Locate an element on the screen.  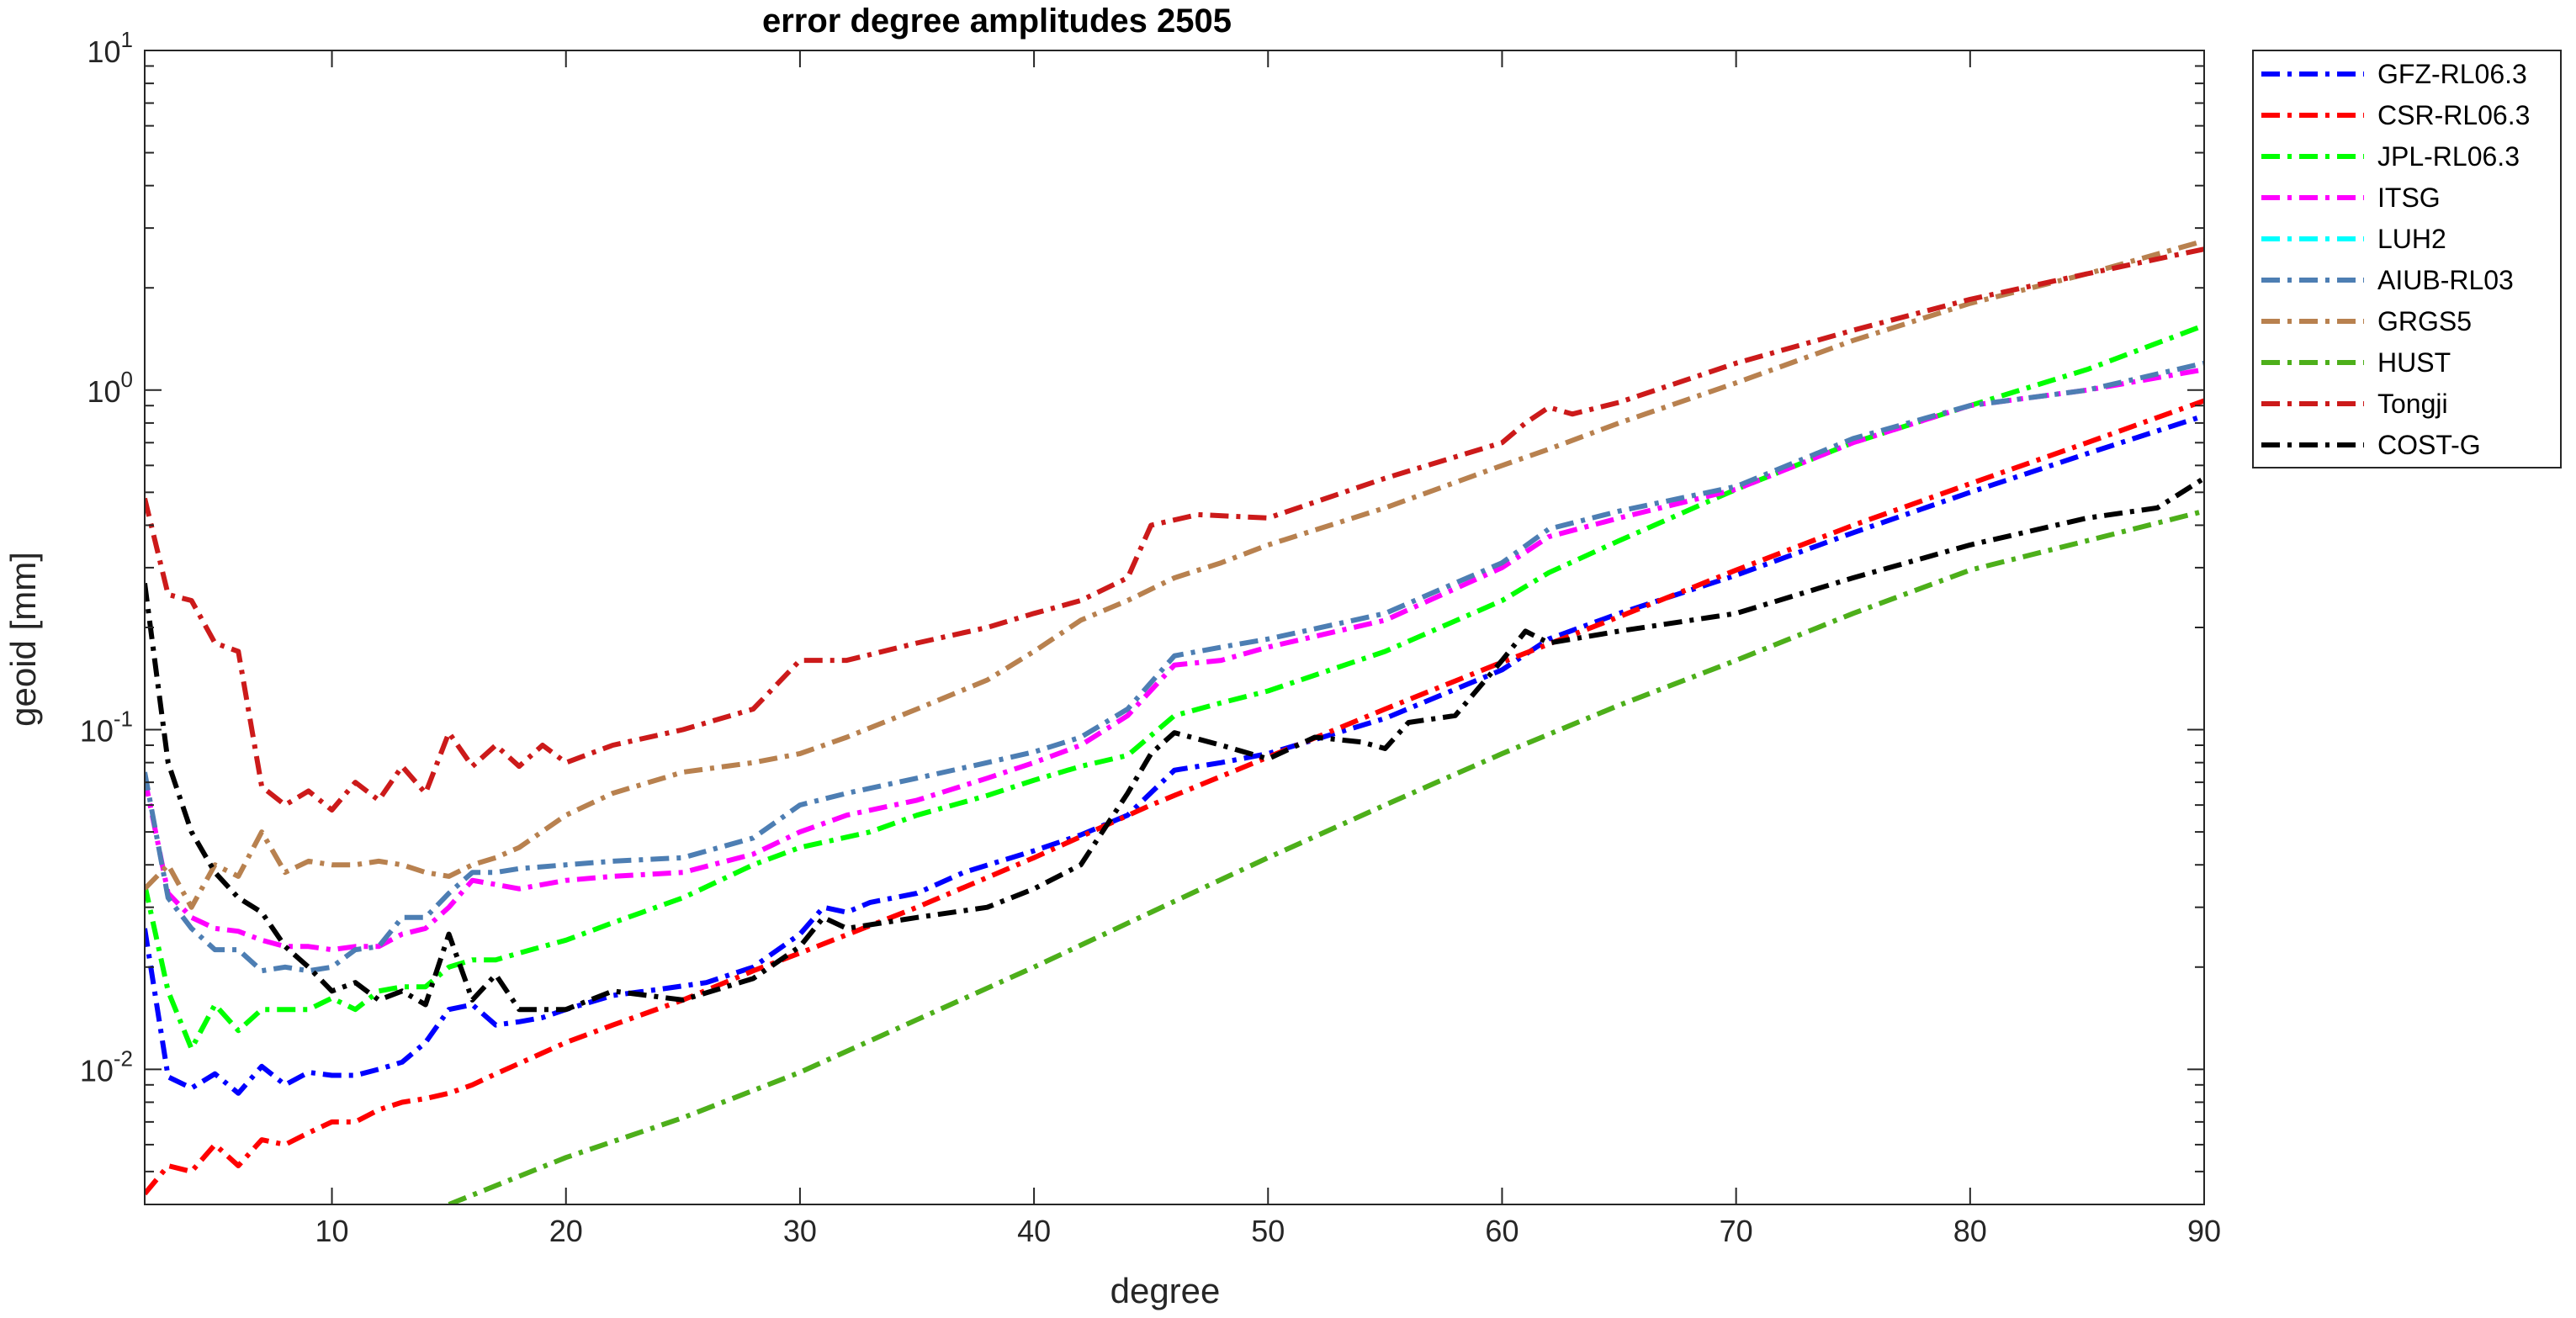
y-tick-label: 10¹ is located at coordinates (110, 48).